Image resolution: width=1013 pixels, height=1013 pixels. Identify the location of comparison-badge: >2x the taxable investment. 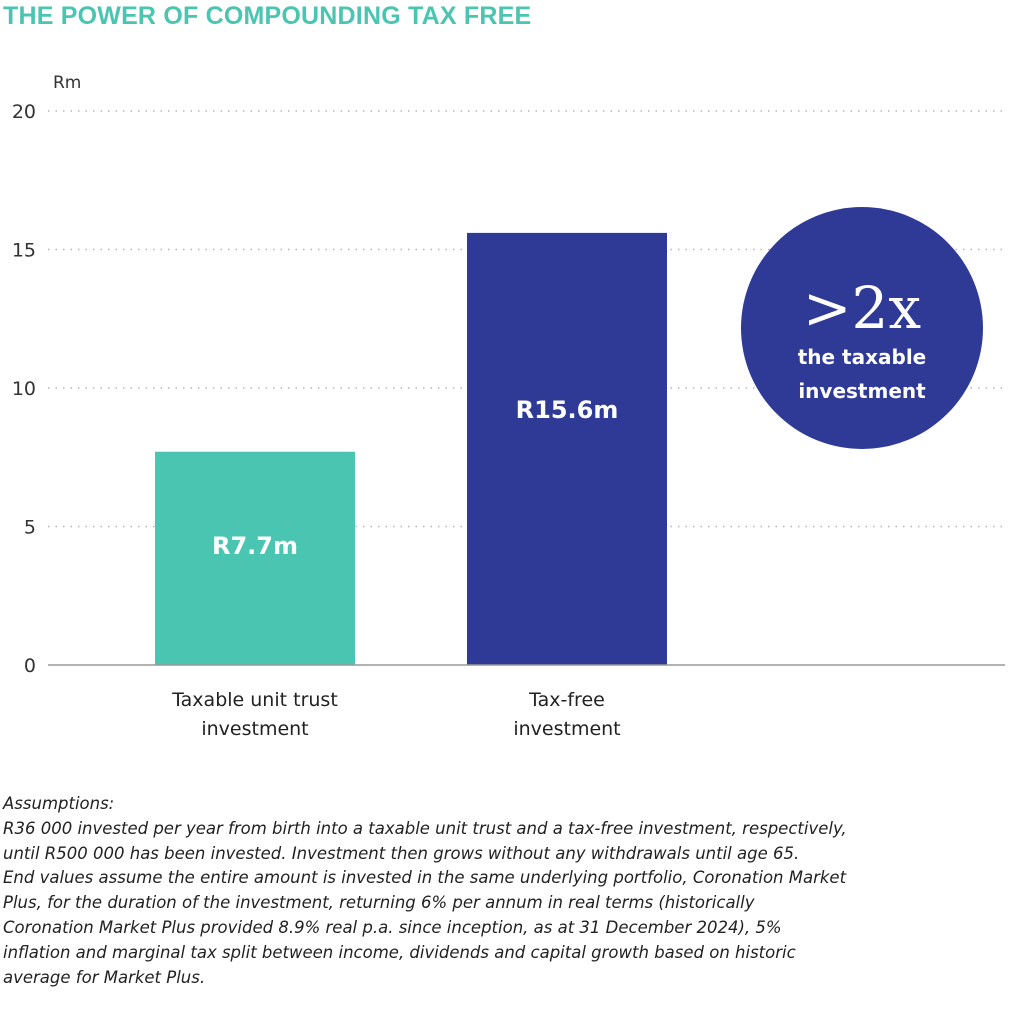
(862, 328).